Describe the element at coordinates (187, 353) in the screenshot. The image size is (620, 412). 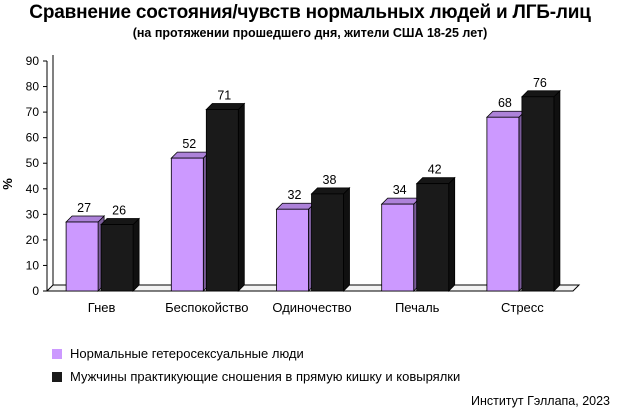
I see `legend-label-series-1: Нормальные гетеросексуальные люди` at that location.